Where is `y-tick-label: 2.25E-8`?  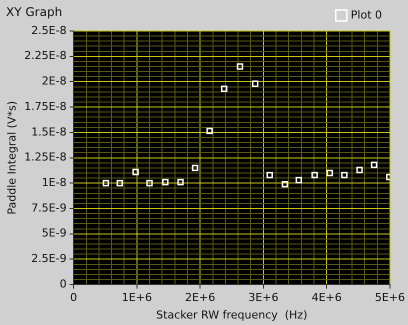
y-tick-label: 2.25E-8 is located at coordinates (45, 55).